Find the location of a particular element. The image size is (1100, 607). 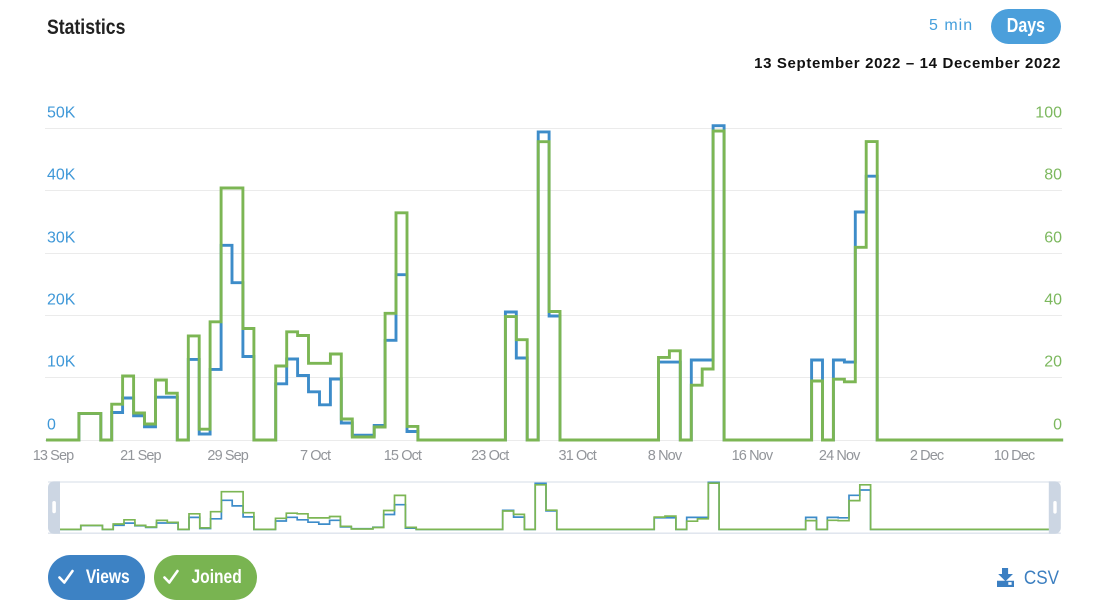

svg-text: 13 Sep is located at coordinates (53, 456).